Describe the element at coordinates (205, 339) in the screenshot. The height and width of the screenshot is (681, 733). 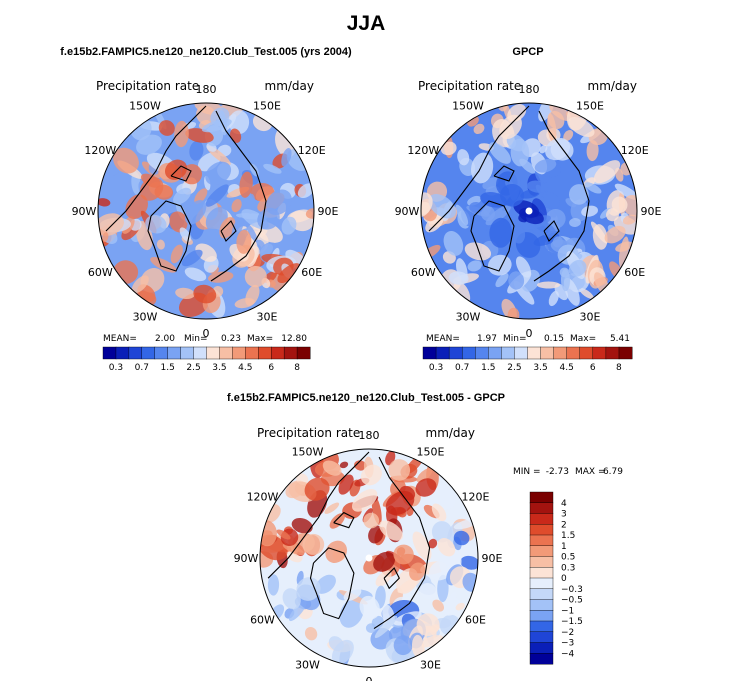
I see `stats-line: MEAN= 2.00 Min= 0.23 Max= 12.80` at that location.